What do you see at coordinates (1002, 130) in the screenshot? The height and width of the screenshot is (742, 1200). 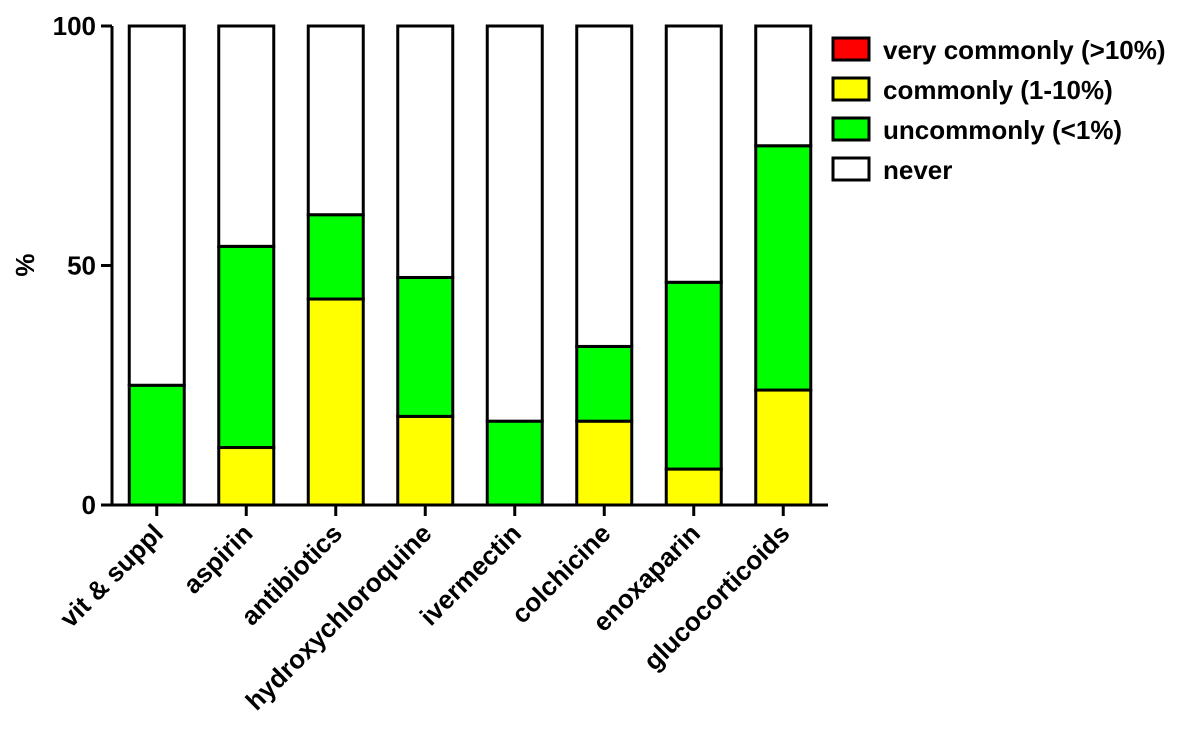 I see `legend-label: uncommonly (<1%)` at bounding box center [1002, 130].